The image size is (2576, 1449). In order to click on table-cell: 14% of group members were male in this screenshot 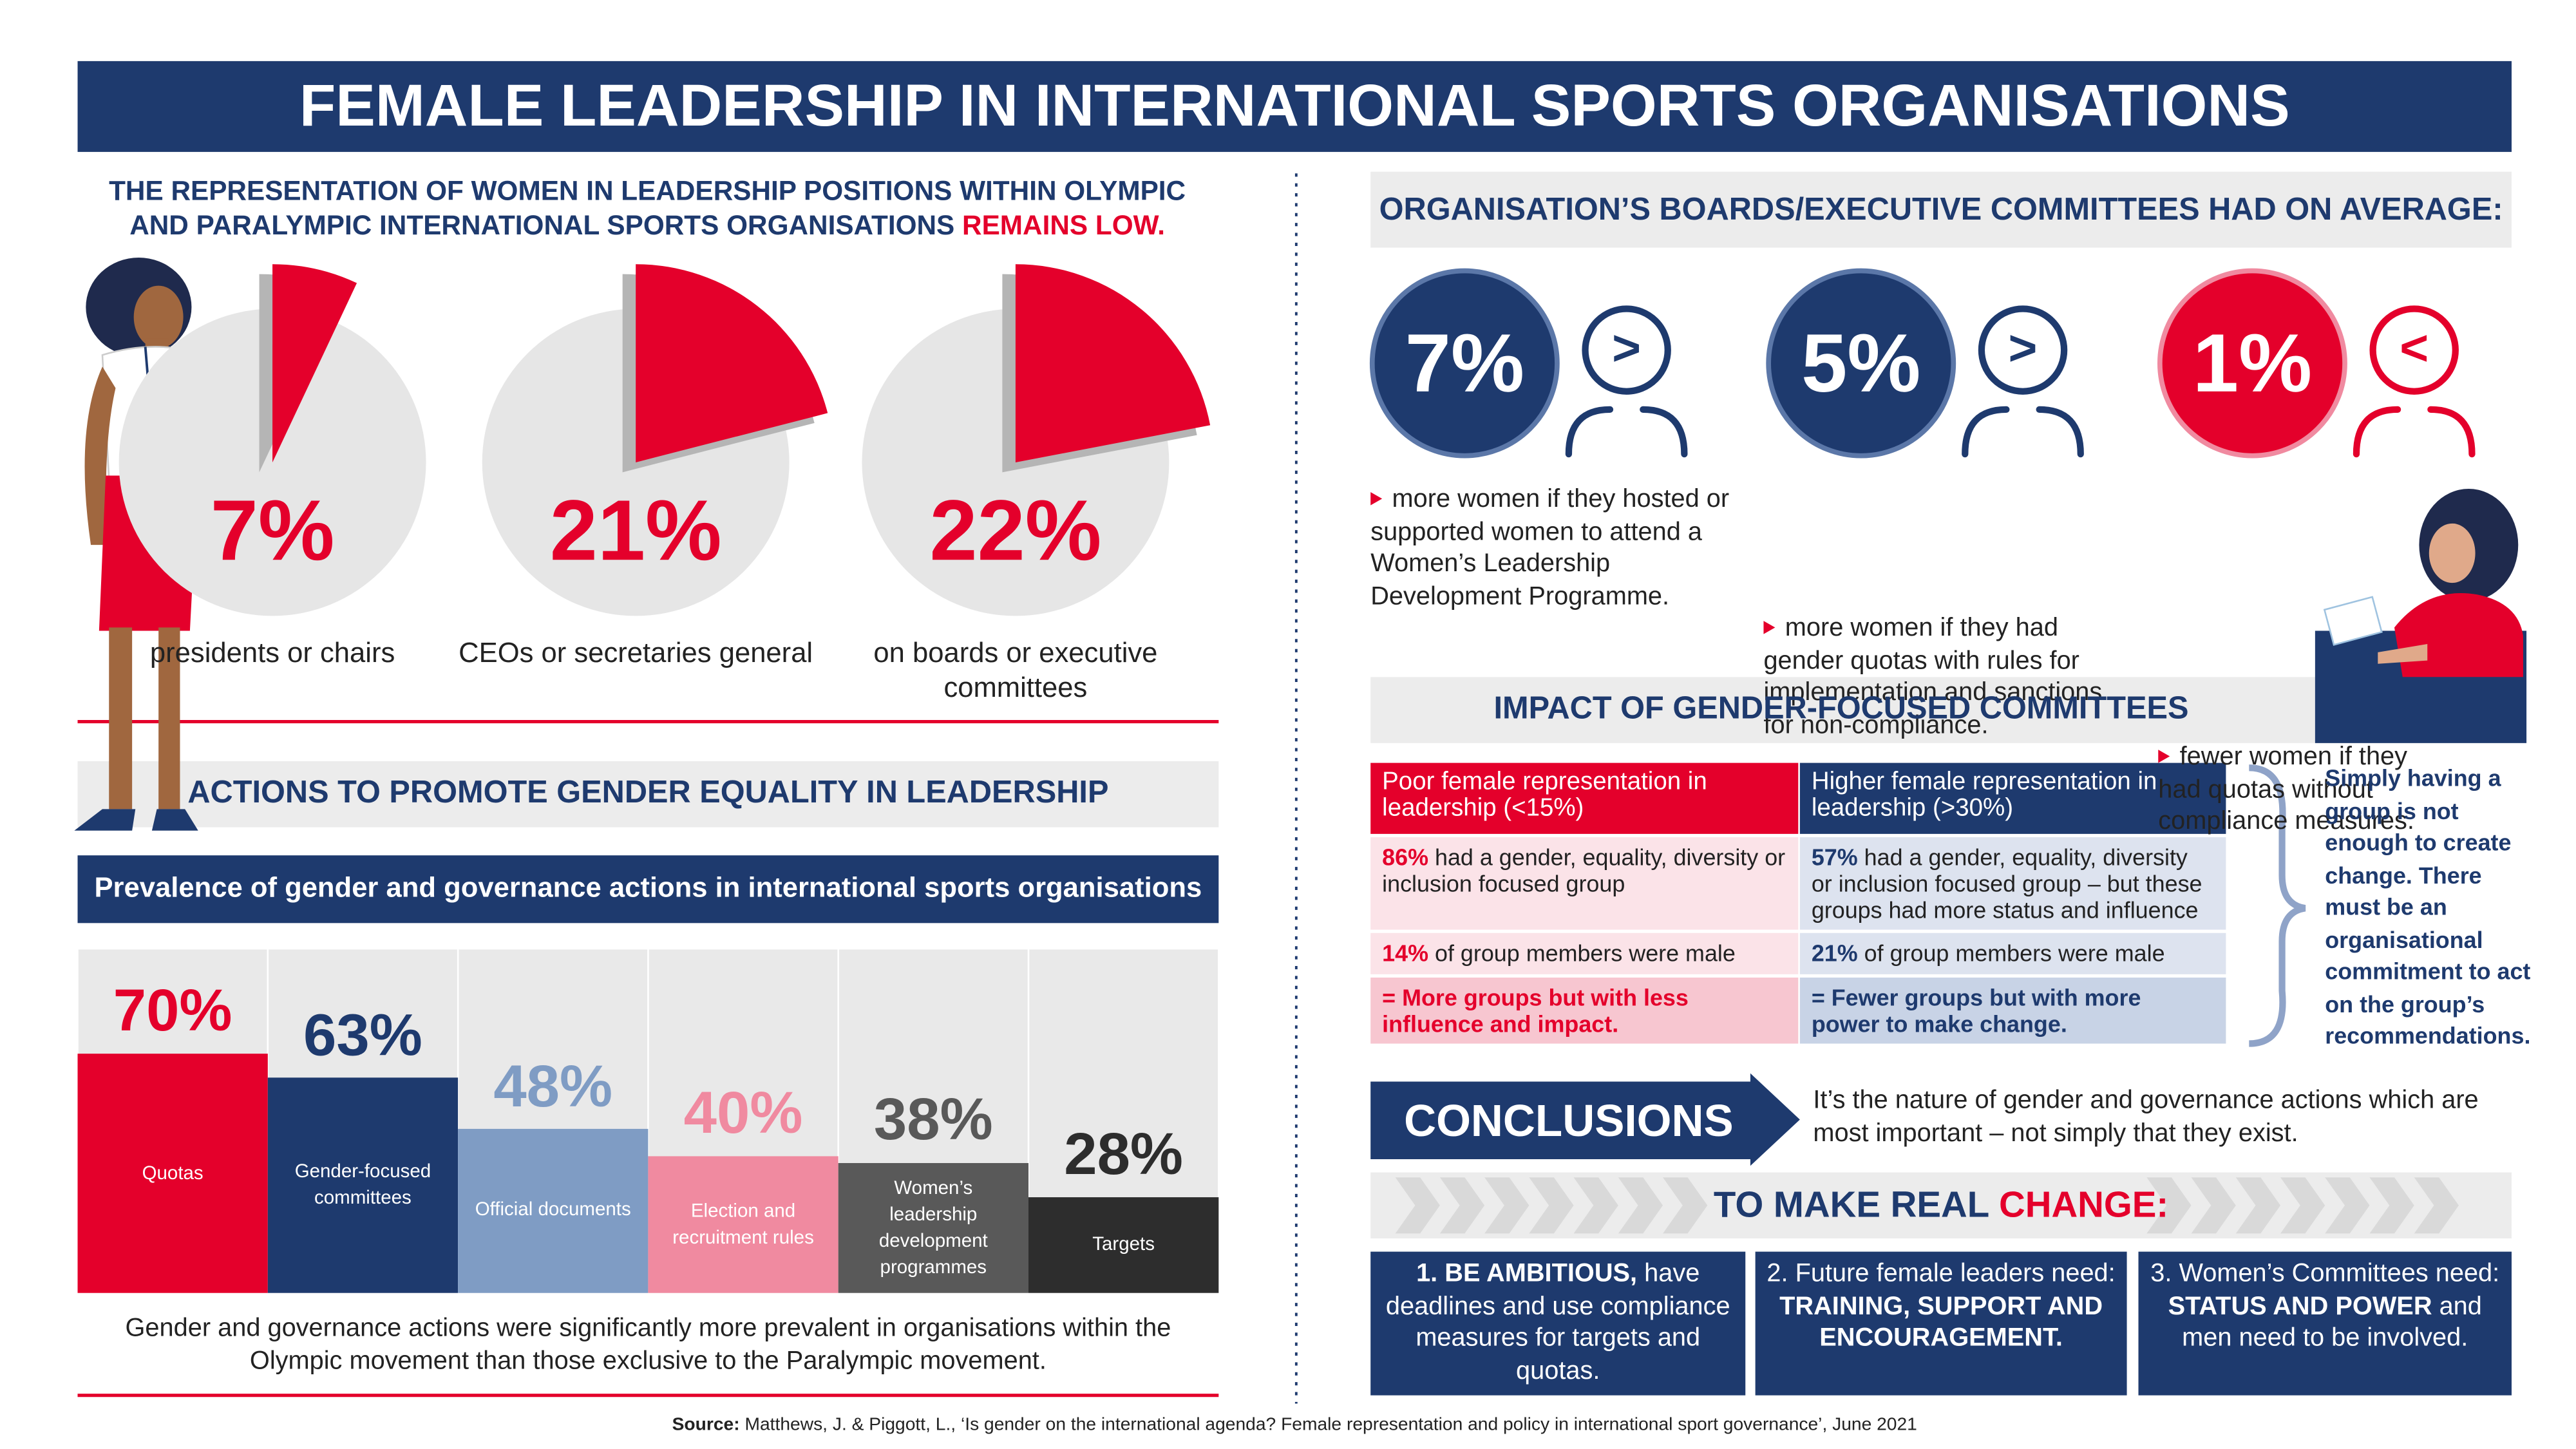, I will do `click(1584, 953)`.